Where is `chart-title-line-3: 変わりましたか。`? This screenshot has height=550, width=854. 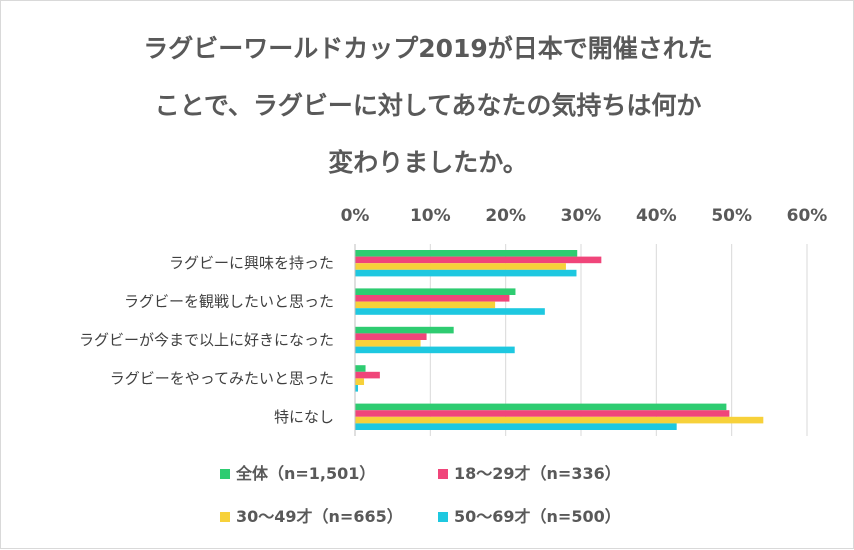 chart-title-line-3: 変わりましたか。 is located at coordinates (428, 162).